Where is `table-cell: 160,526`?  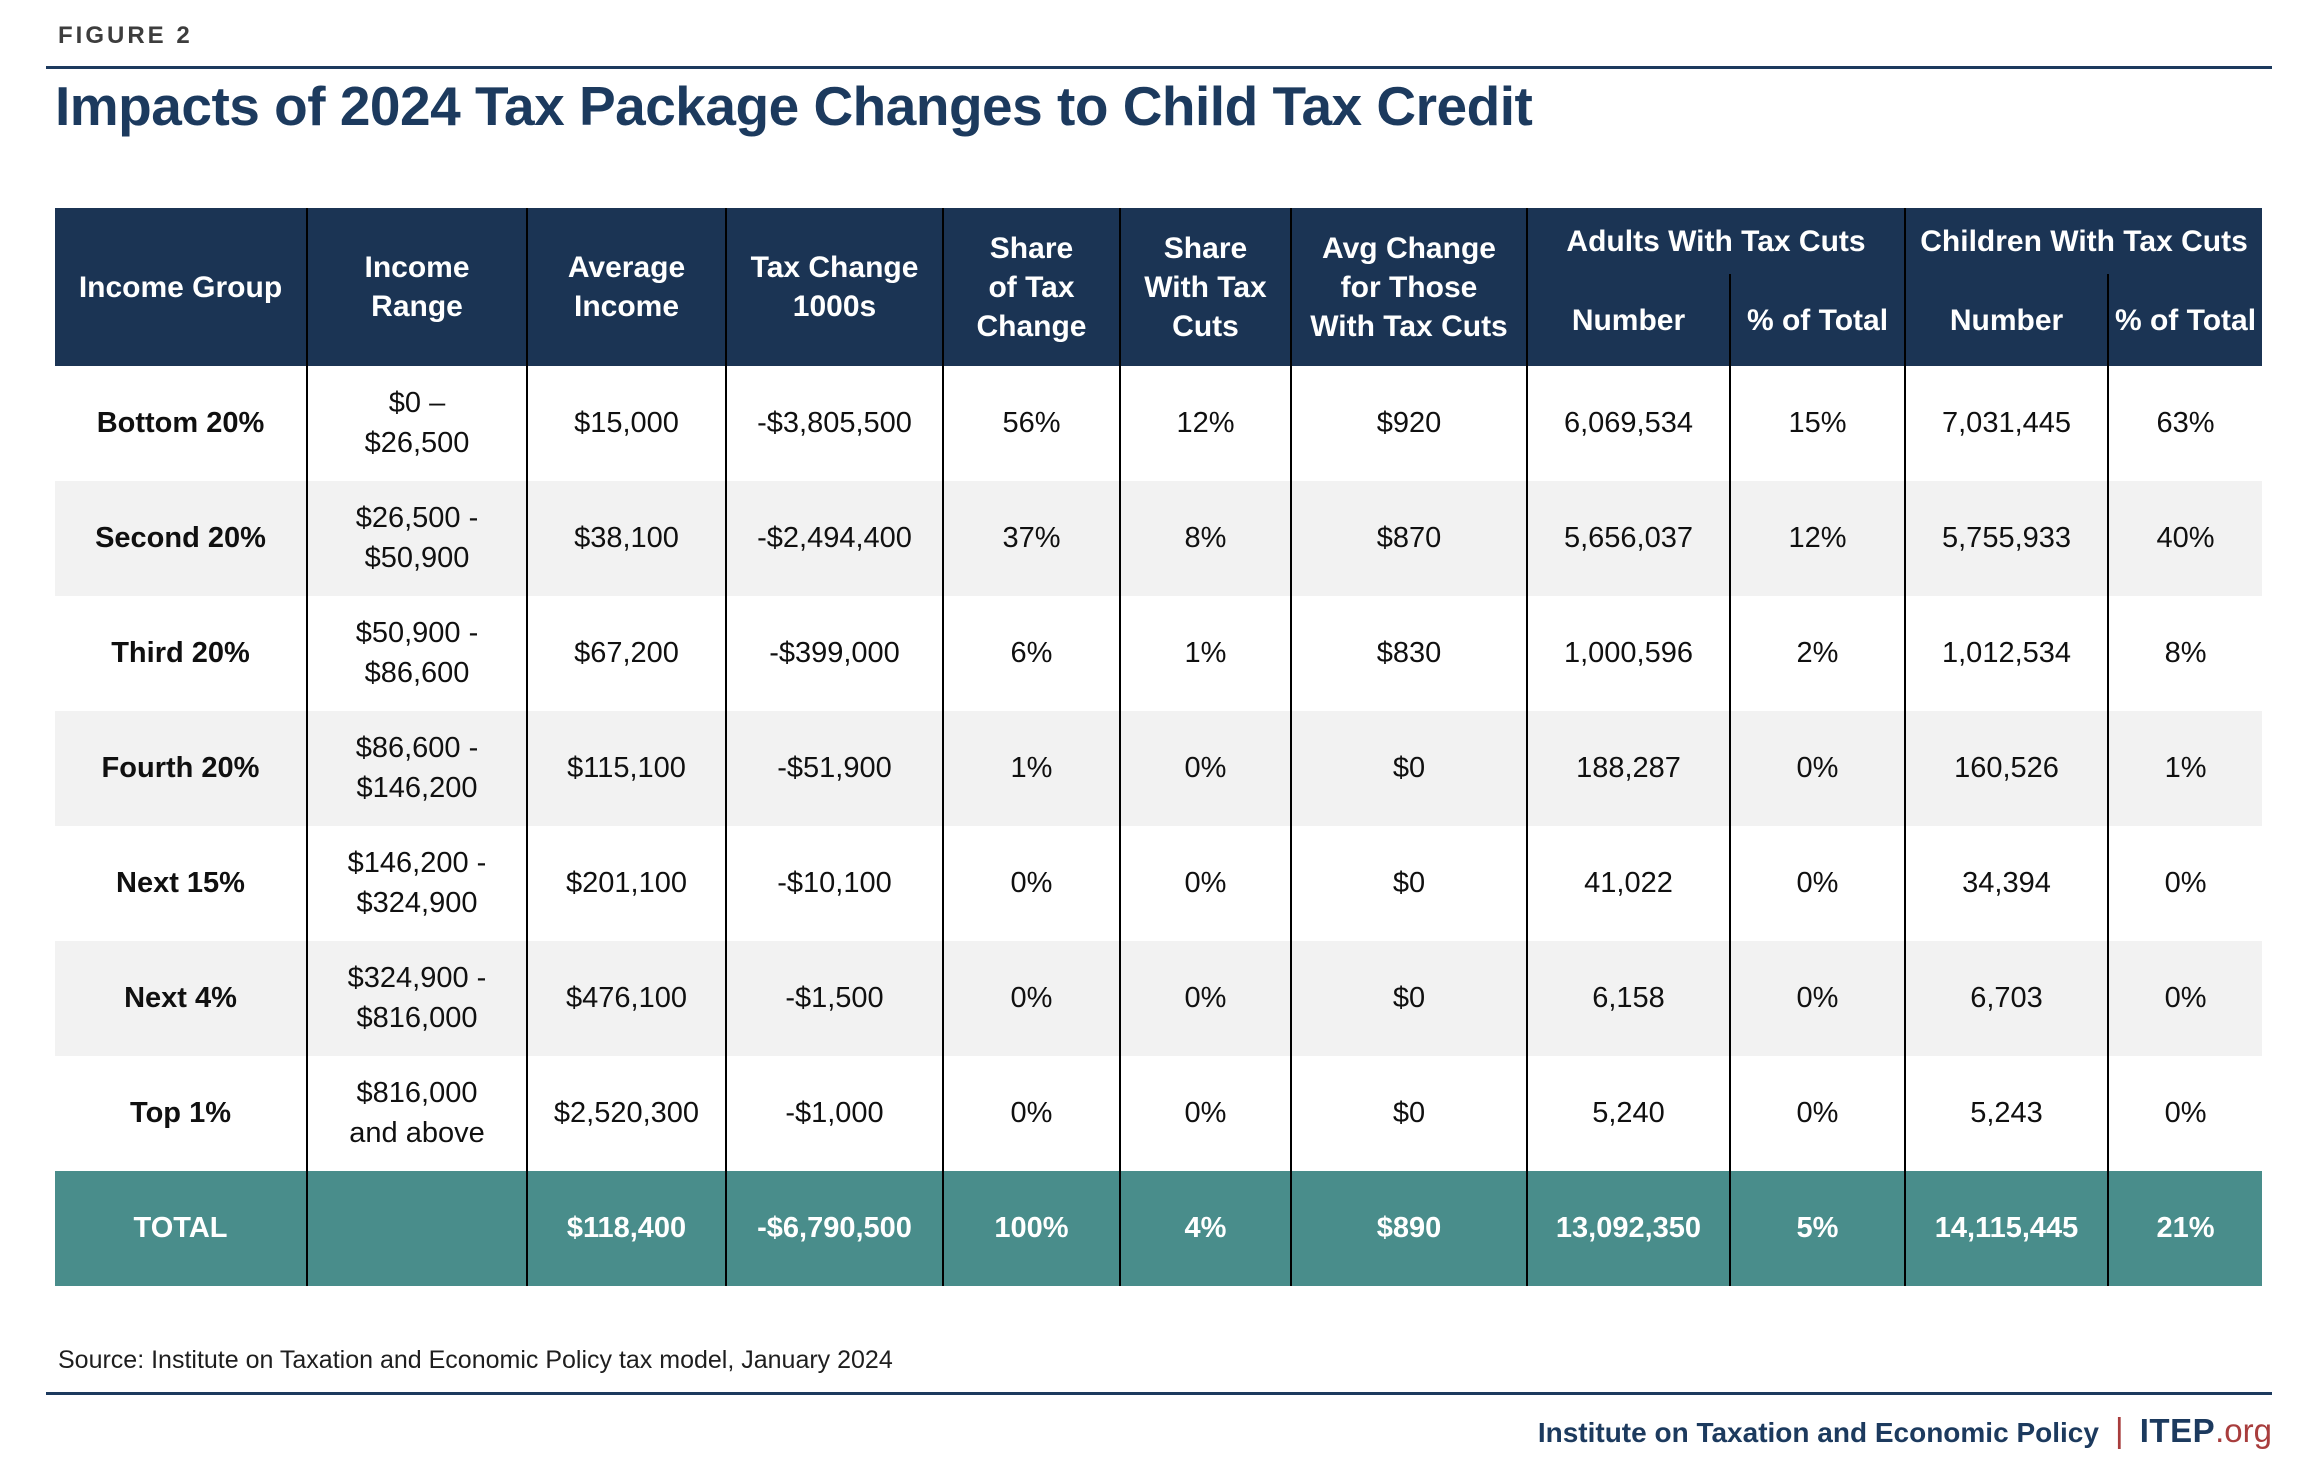
table-cell: 160,526 is located at coordinates (2006, 768).